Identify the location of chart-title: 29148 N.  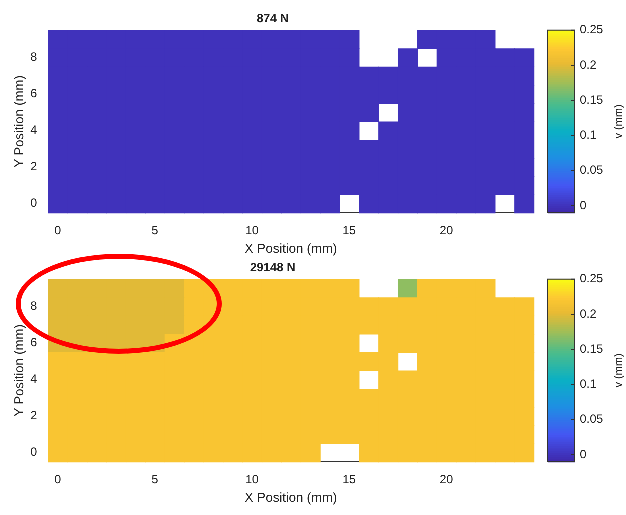
(273, 267).